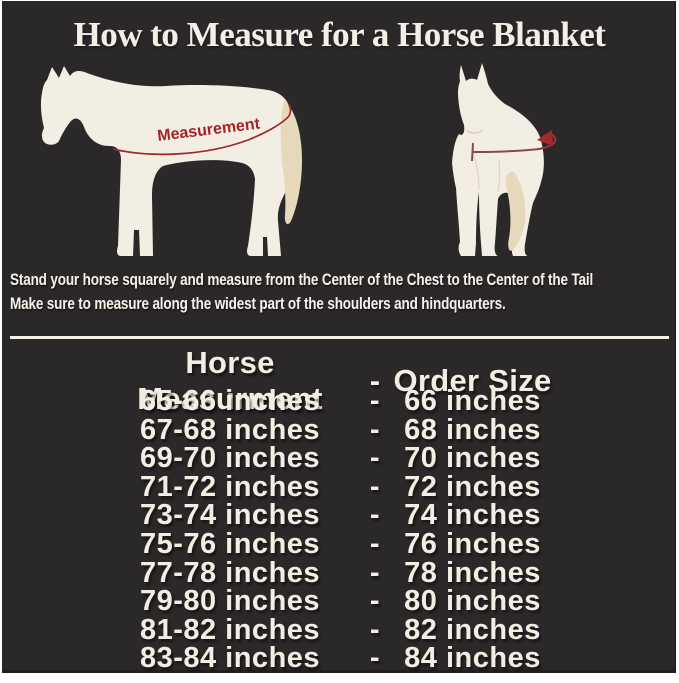 The image size is (679, 683). What do you see at coordinates (230, 572) in the screenshot?
I see `horse-measurement-cell: 77-78 inches` at bounding box center [230, 572].